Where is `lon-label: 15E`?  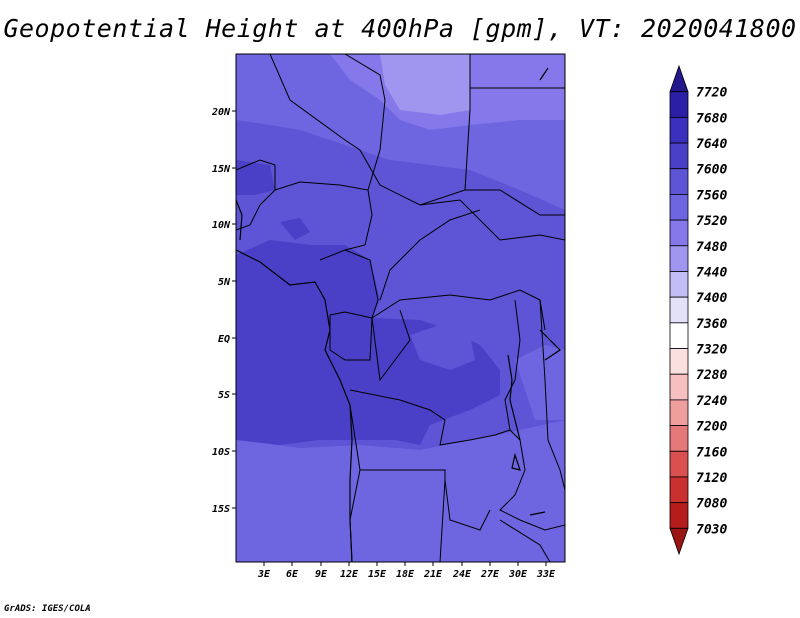 lon-label: 15E is located at coordinates (377, 574).